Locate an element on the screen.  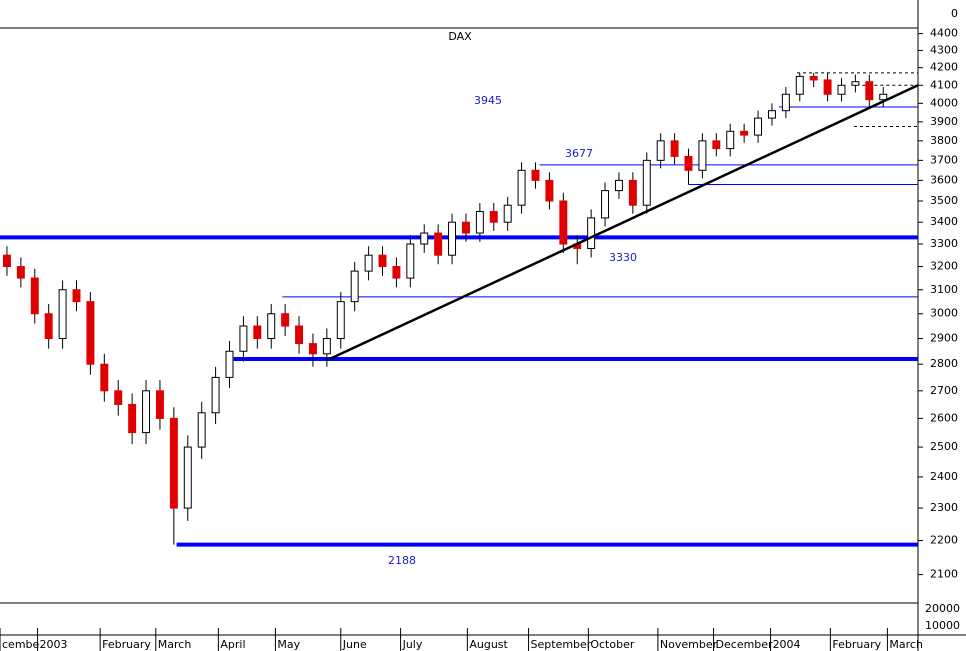
bottom-panel-tick-label: 10000 is located at coordinates (942, 625).